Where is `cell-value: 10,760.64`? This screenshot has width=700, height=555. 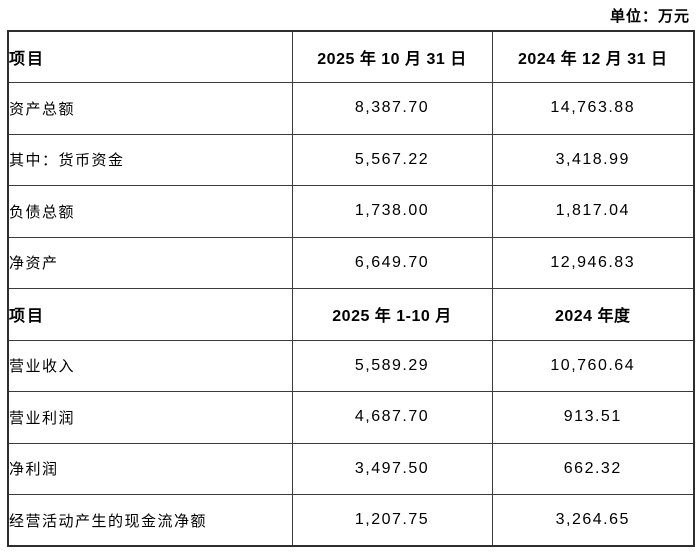 cell-value: 10,760.64 is located at coordinates (593, 365).